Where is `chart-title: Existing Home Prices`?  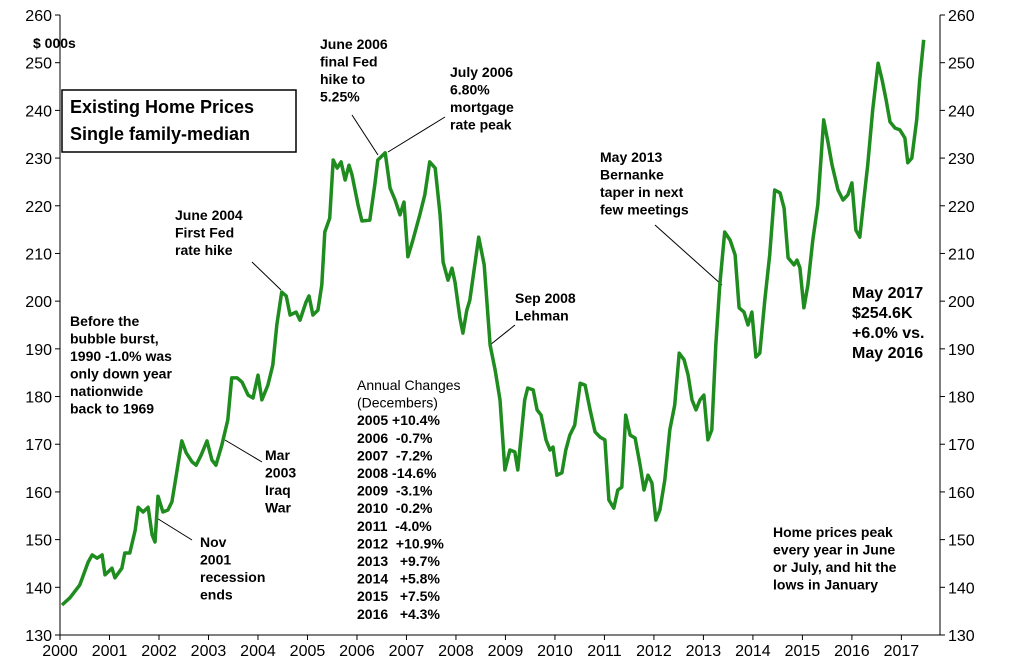
chart-title: Existing Home Prices is located at coordinates (162, 107).